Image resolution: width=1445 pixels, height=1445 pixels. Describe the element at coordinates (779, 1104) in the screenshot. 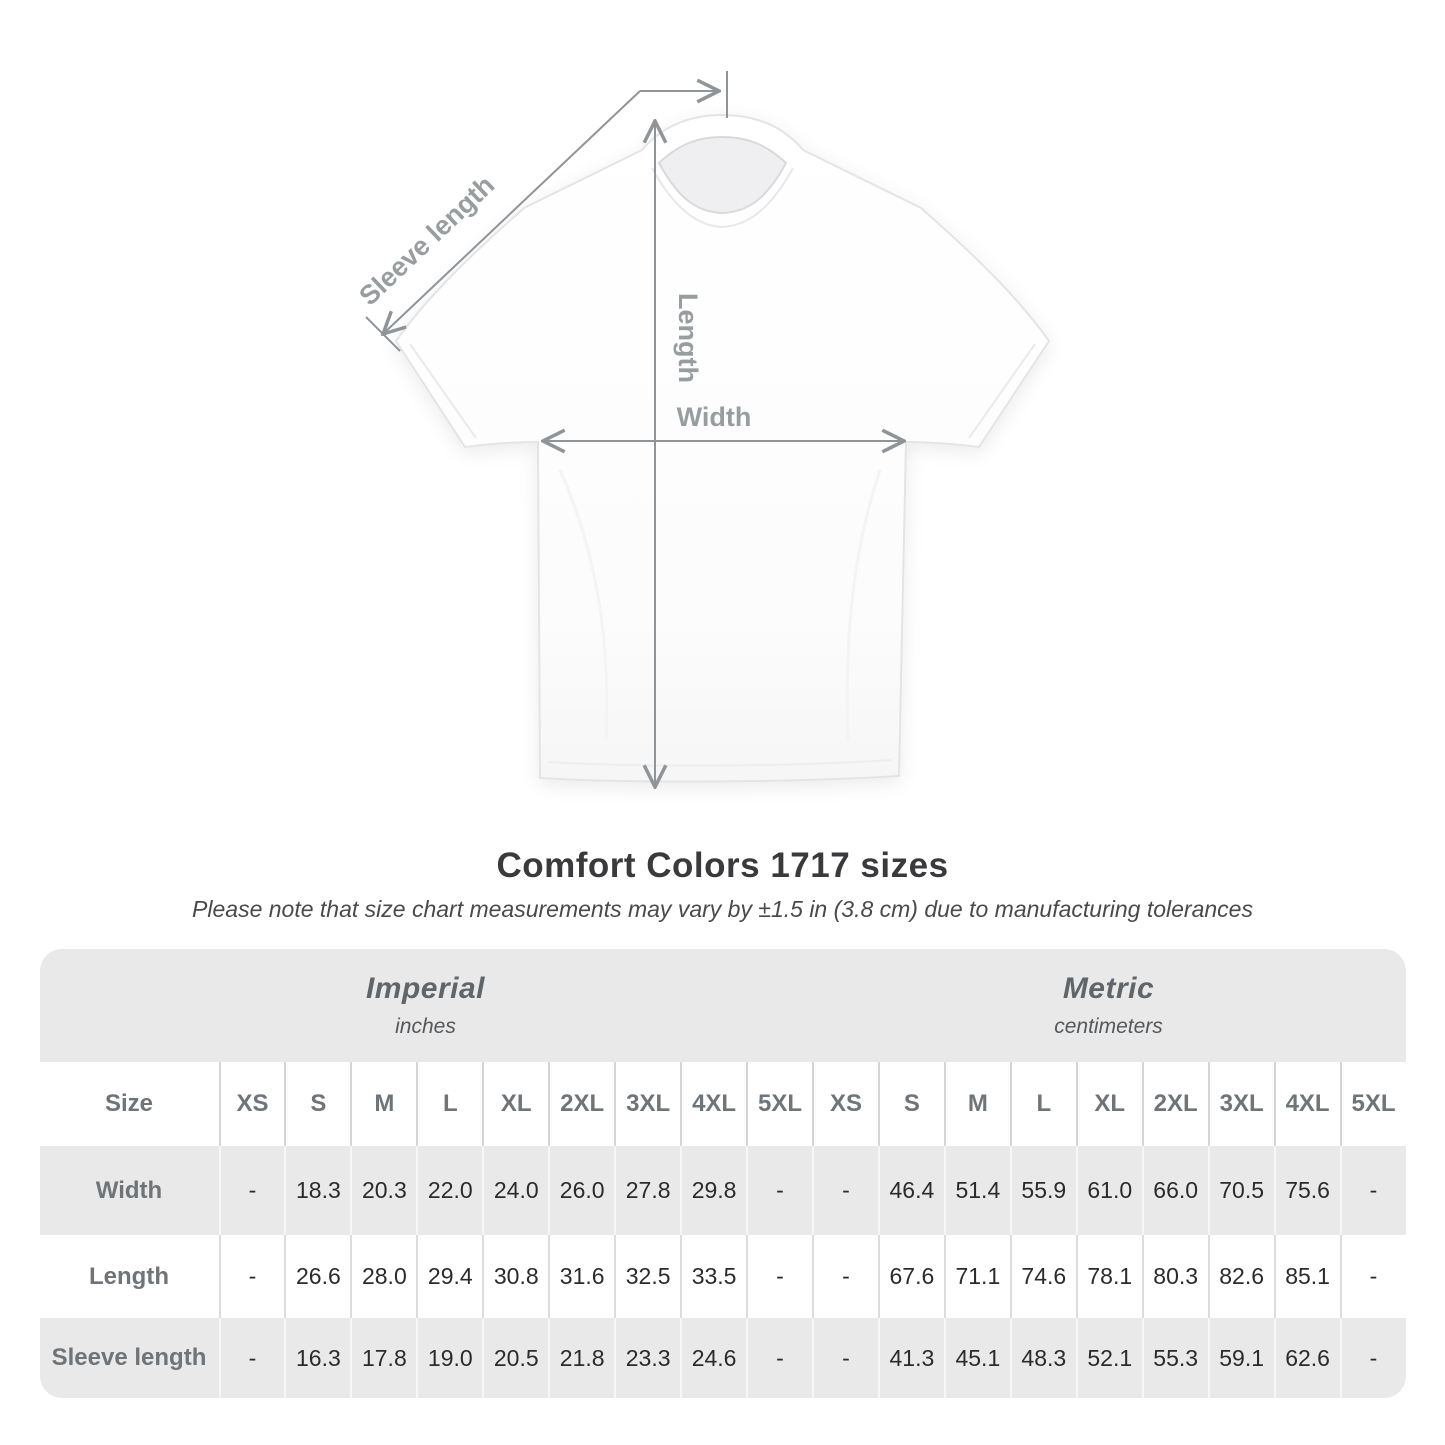

I see `size-header-imperial-5xl: 5XL` at that location.